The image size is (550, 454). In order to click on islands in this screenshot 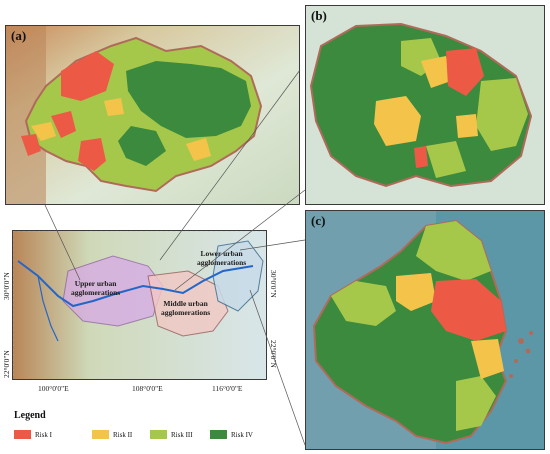, I will do `click(521, 354)`.